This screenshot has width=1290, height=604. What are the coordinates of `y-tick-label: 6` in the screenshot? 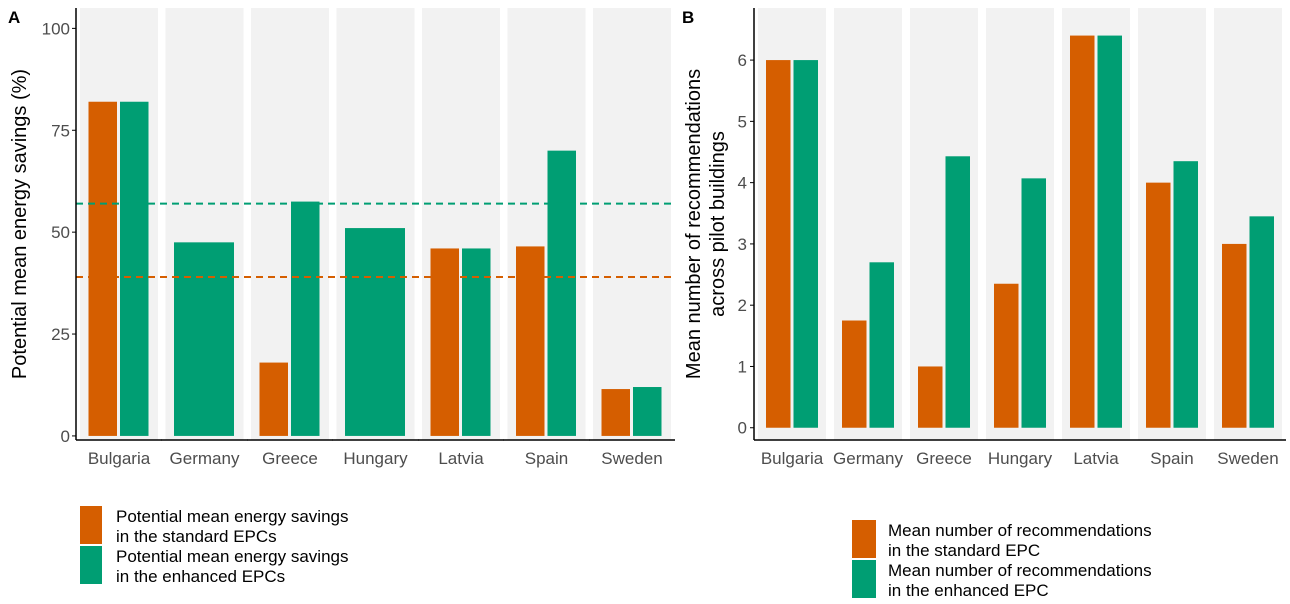 It's located at (742, 60).